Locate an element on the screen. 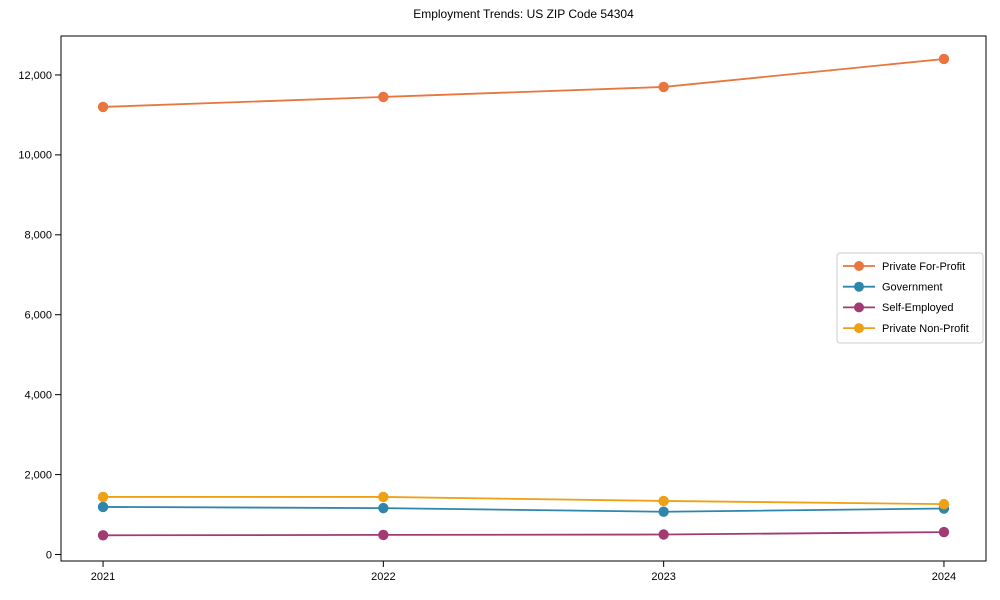  legend-label-private-non-profit: Private Non-Profit is located at coordinates (925, 329).